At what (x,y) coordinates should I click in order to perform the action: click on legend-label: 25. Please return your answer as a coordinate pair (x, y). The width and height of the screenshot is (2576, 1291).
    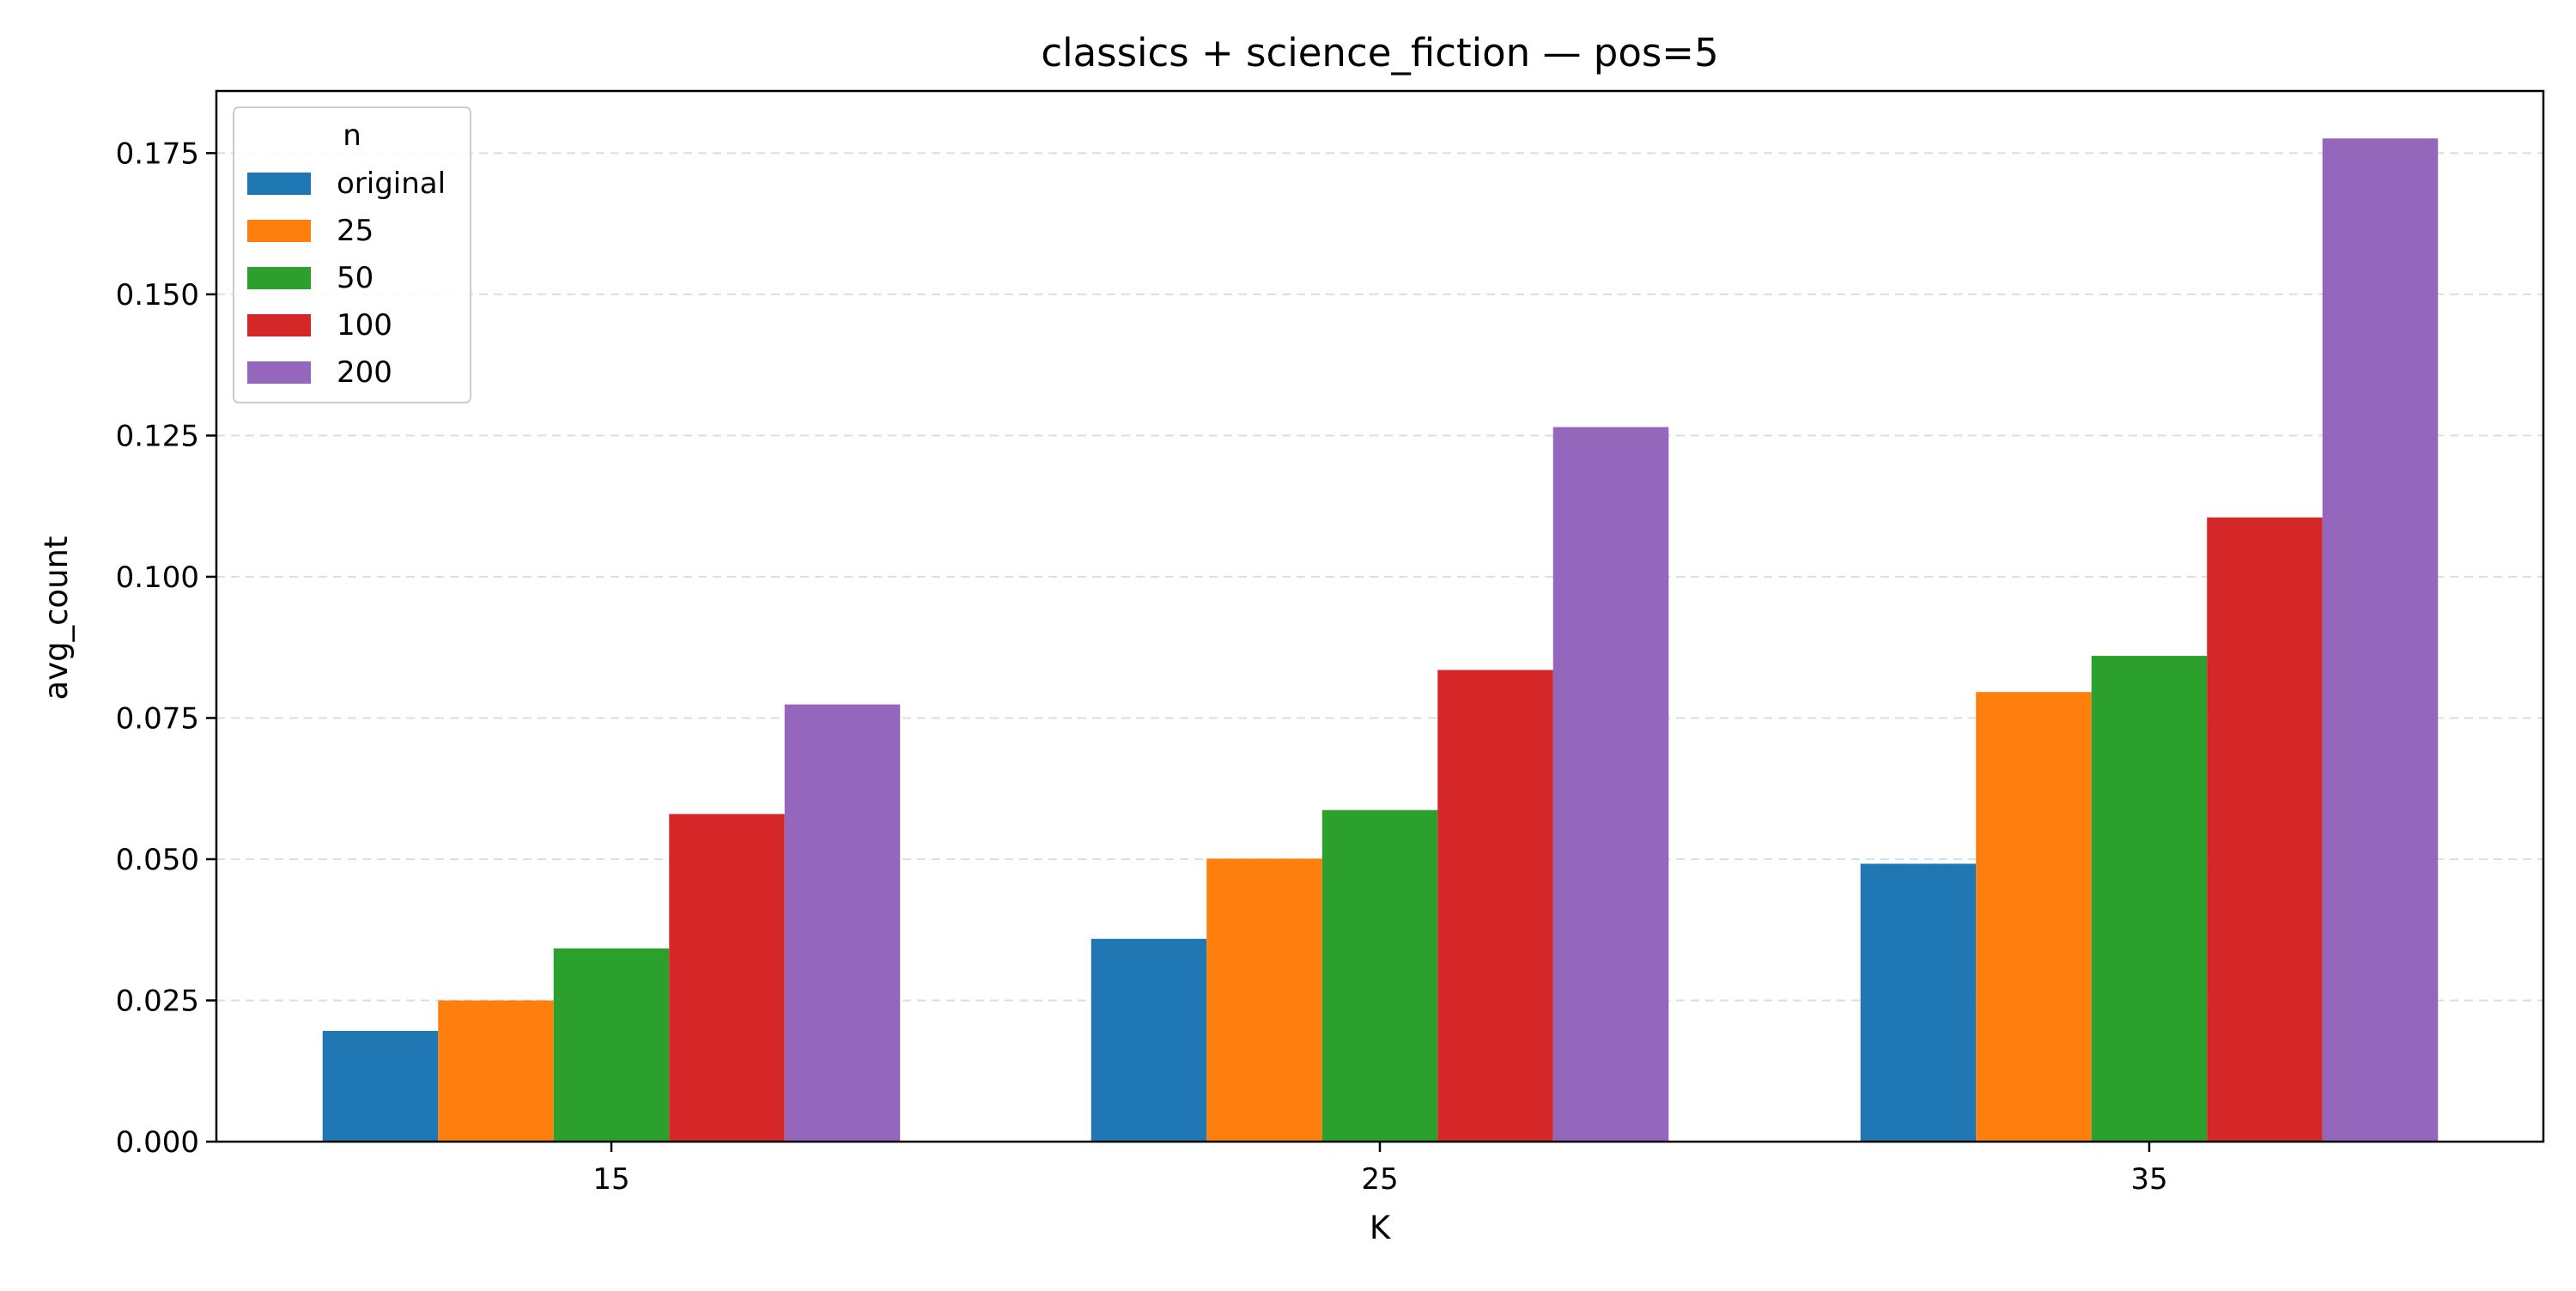
    Looking at the image, I should click on (355, 231).